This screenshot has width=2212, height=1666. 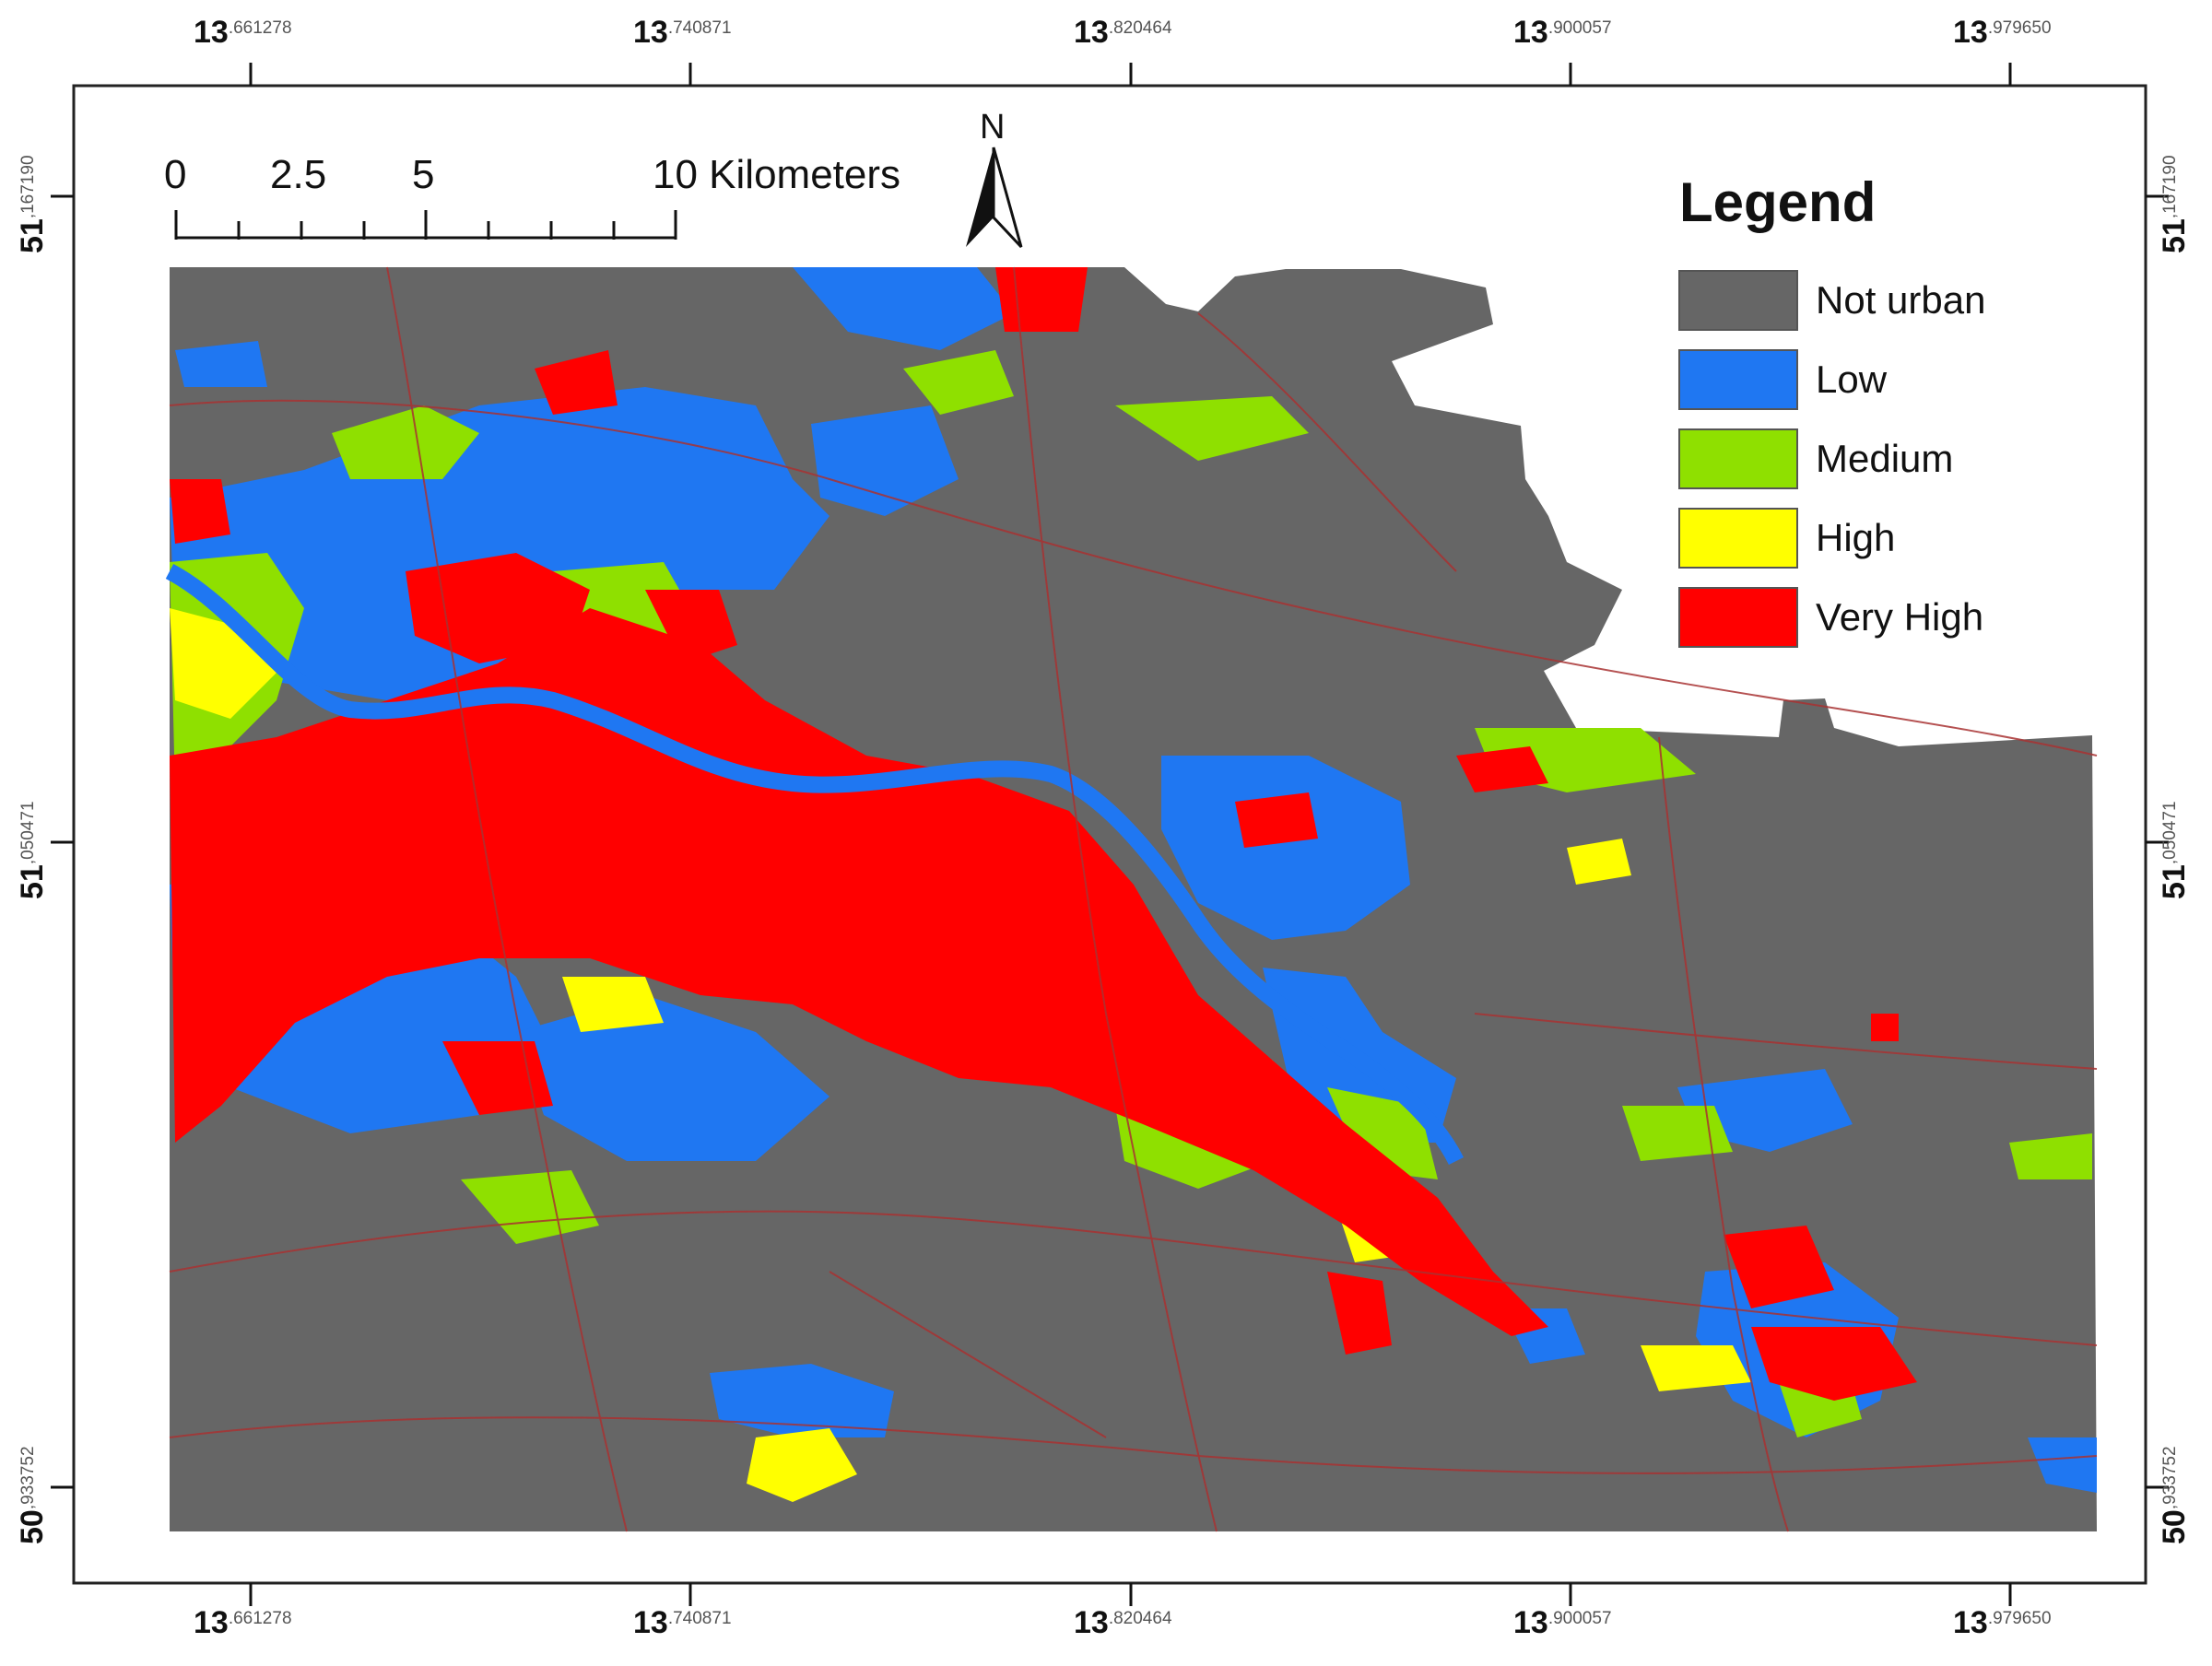 What do you see at coordinates (423, 174) in the screenshot?
I see `scale-label-5: 5` at bounding box center [423, 174].